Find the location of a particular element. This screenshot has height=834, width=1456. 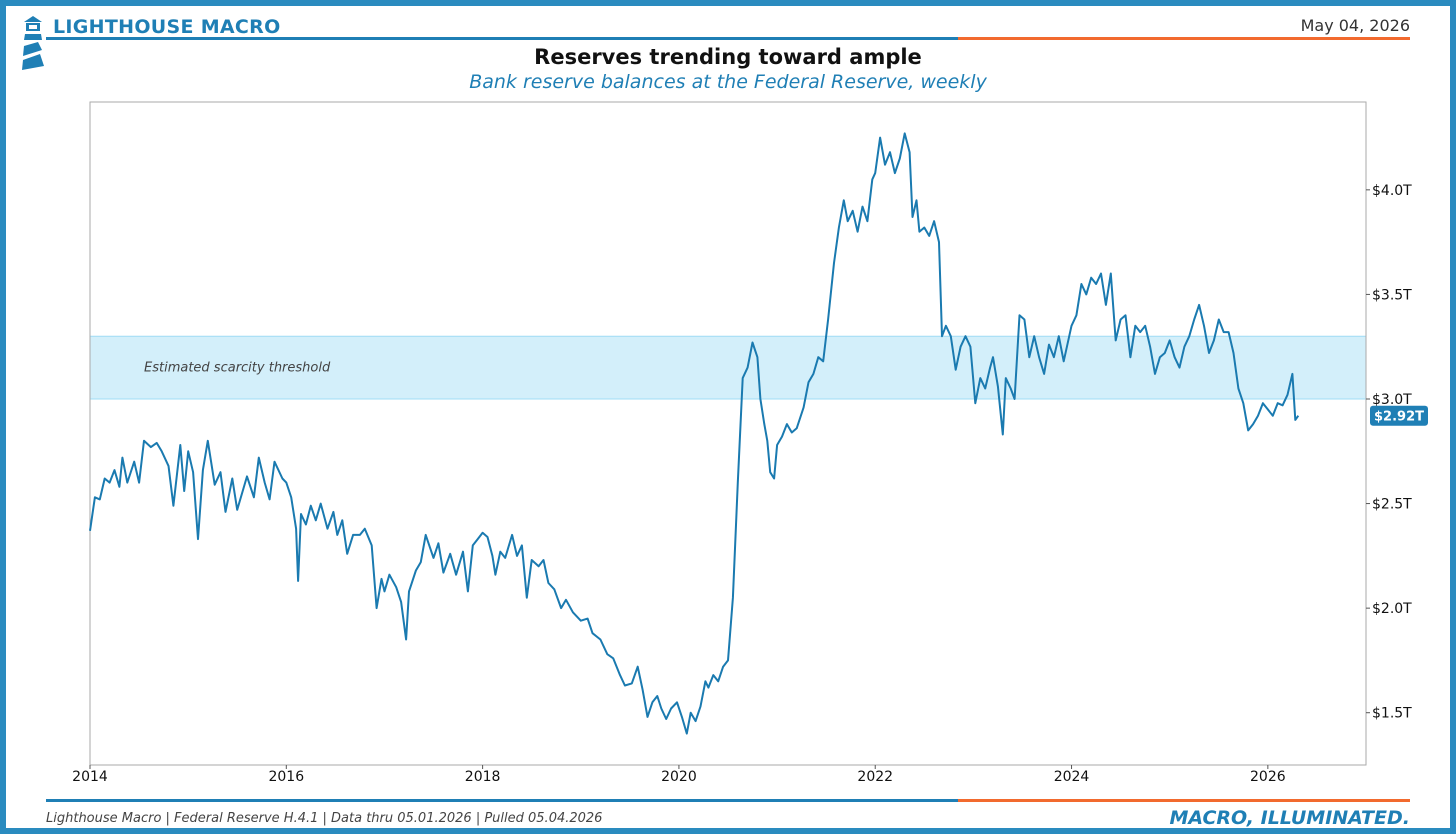

tagline: MACRO, ILLUMINATED. is located at coordinates (1289, 818).